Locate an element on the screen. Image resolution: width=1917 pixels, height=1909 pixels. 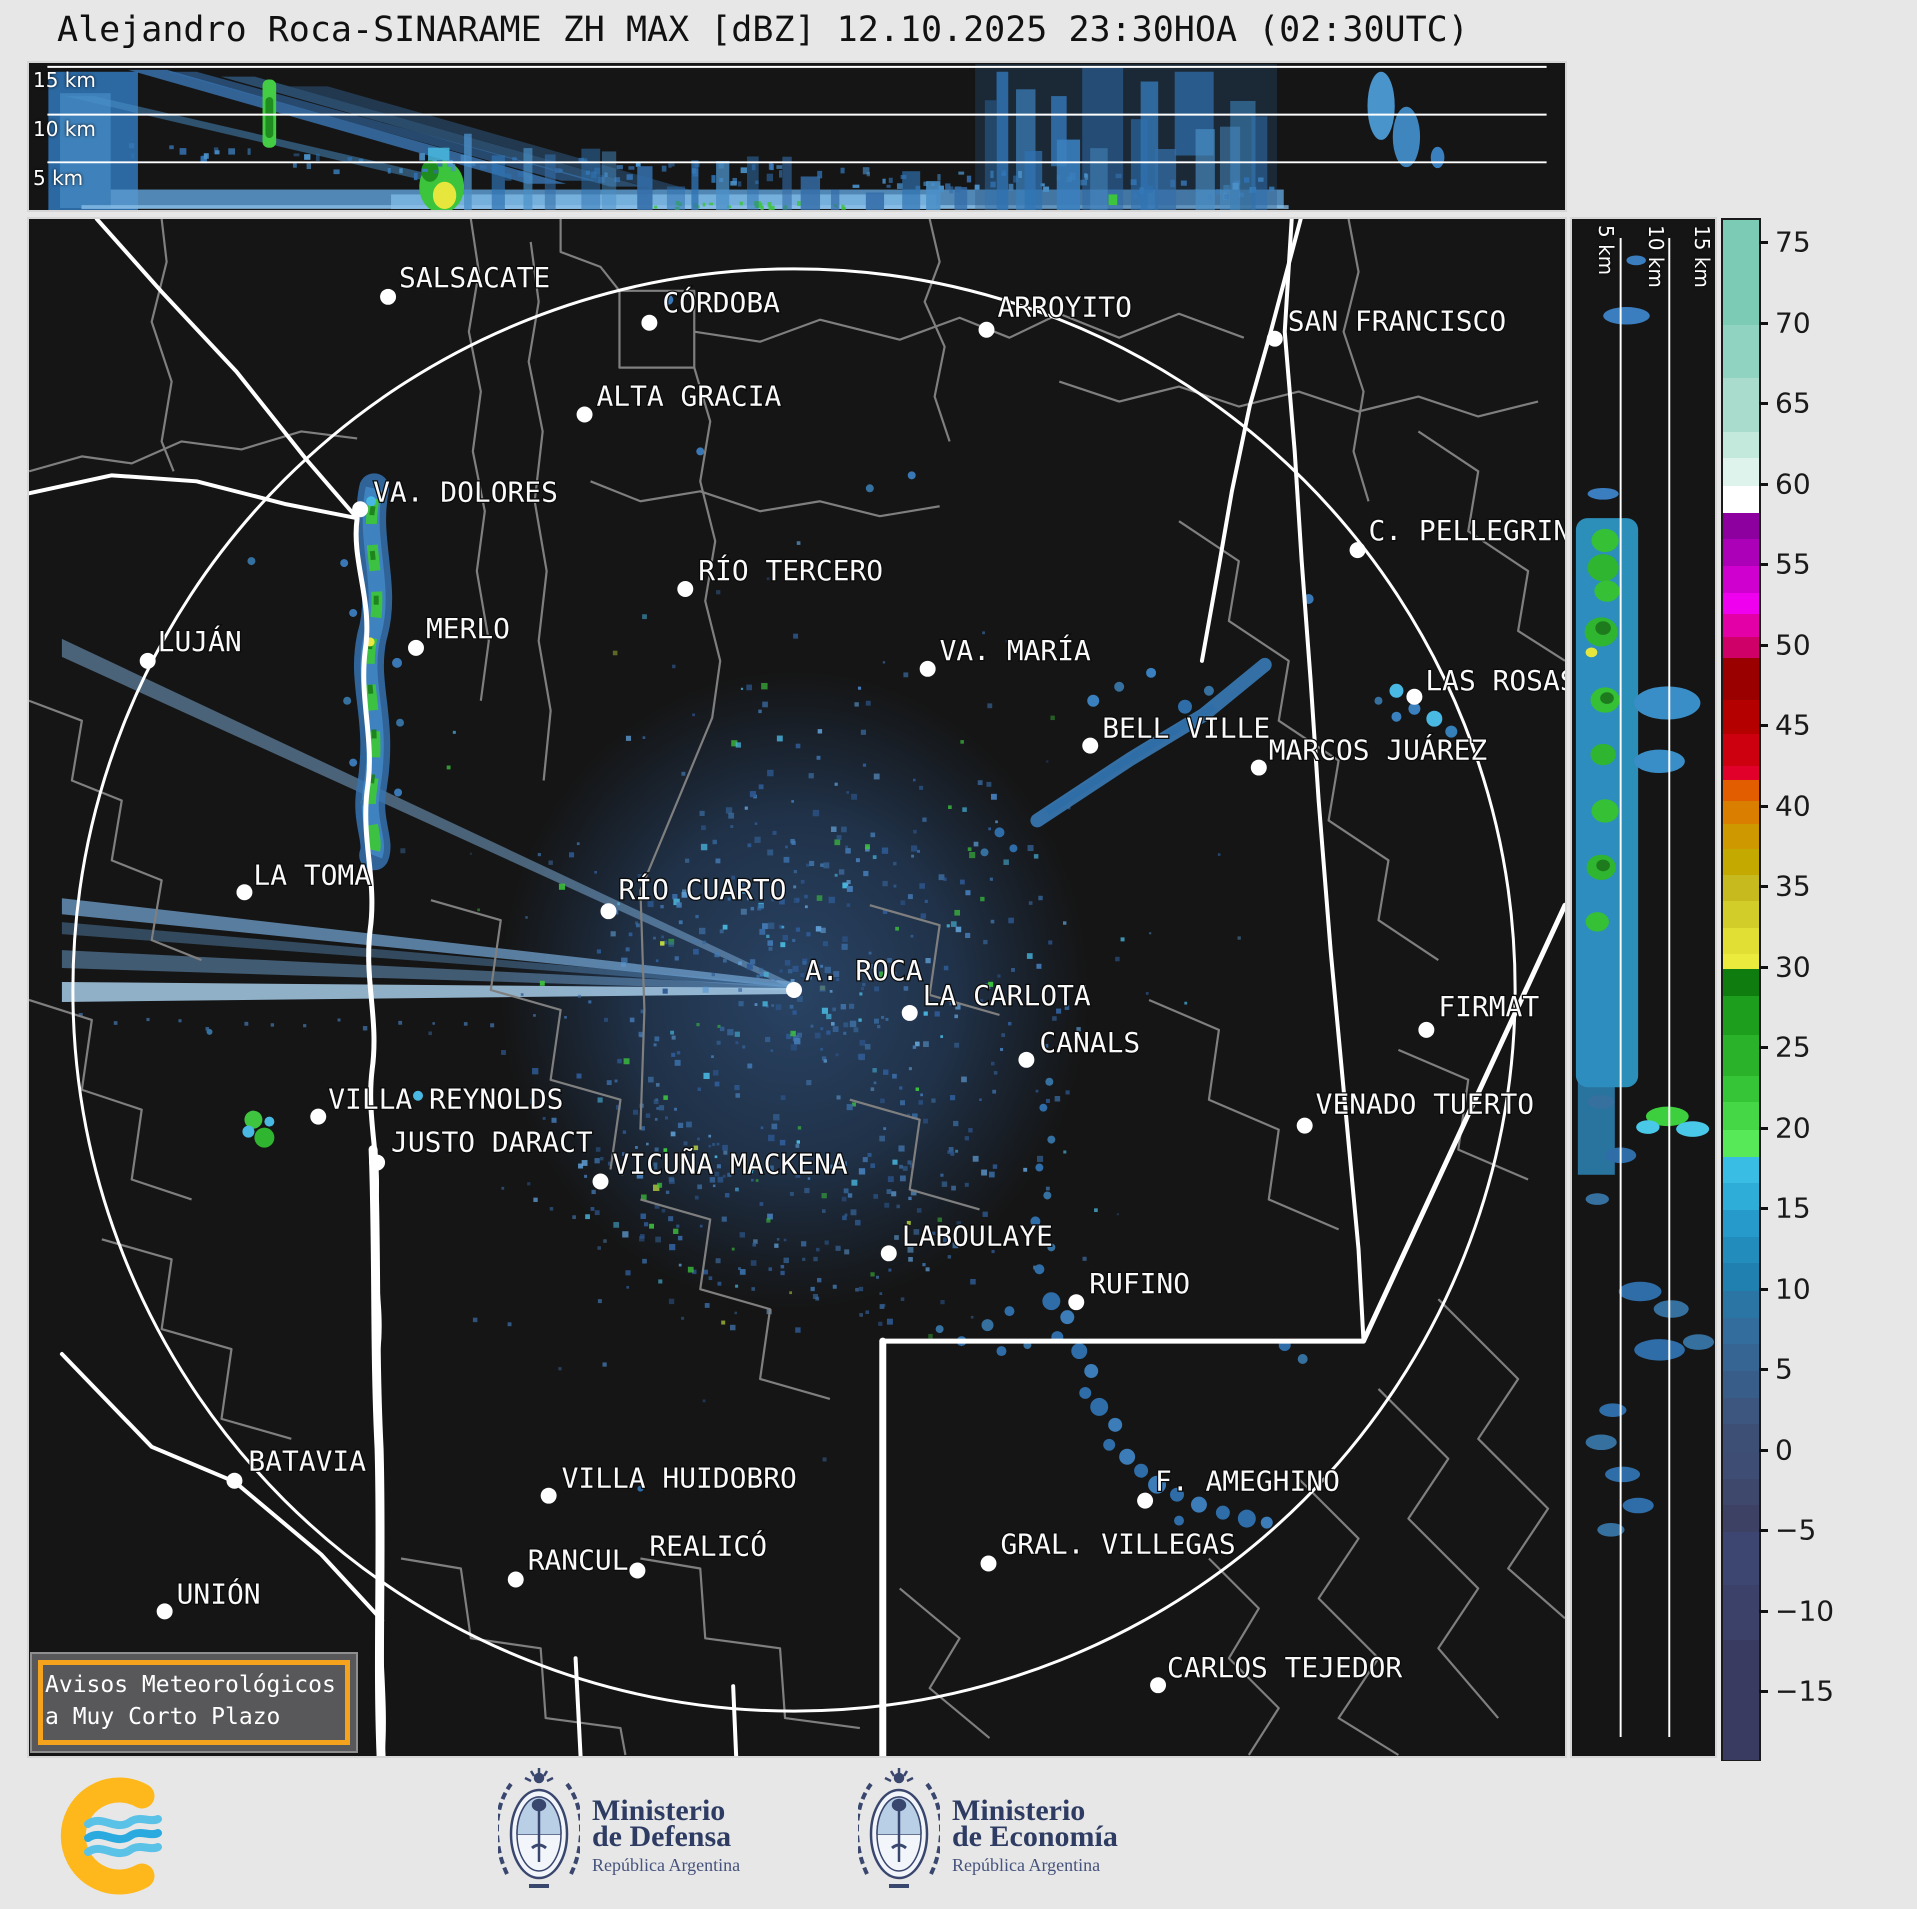
city-label: SALSACATE is located at coordinates (474, 277).